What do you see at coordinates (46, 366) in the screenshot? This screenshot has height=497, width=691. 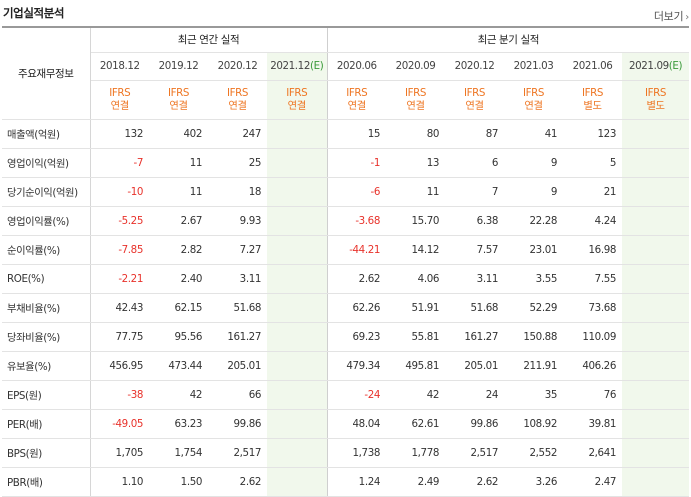 I see `row-label: 유보율(%)` at bounding box center [46, 366].